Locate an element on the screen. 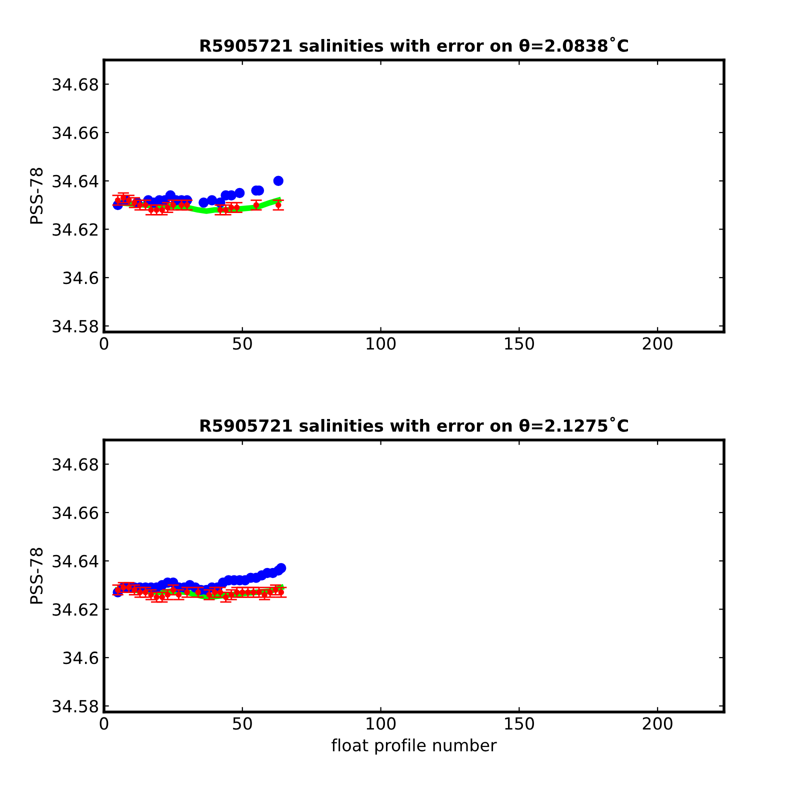 This screenshot has width=800, height=800. chart-title: R5905721 salinities with error on θ=2.1275˚C is located at coordinates (414, 424).